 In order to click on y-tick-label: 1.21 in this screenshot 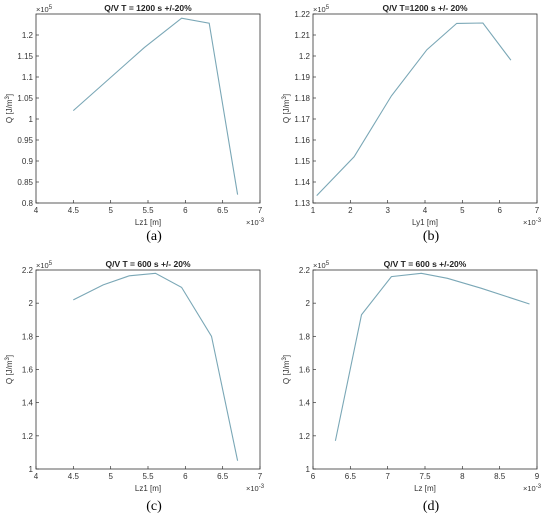, I will do `click(302, 35)`.